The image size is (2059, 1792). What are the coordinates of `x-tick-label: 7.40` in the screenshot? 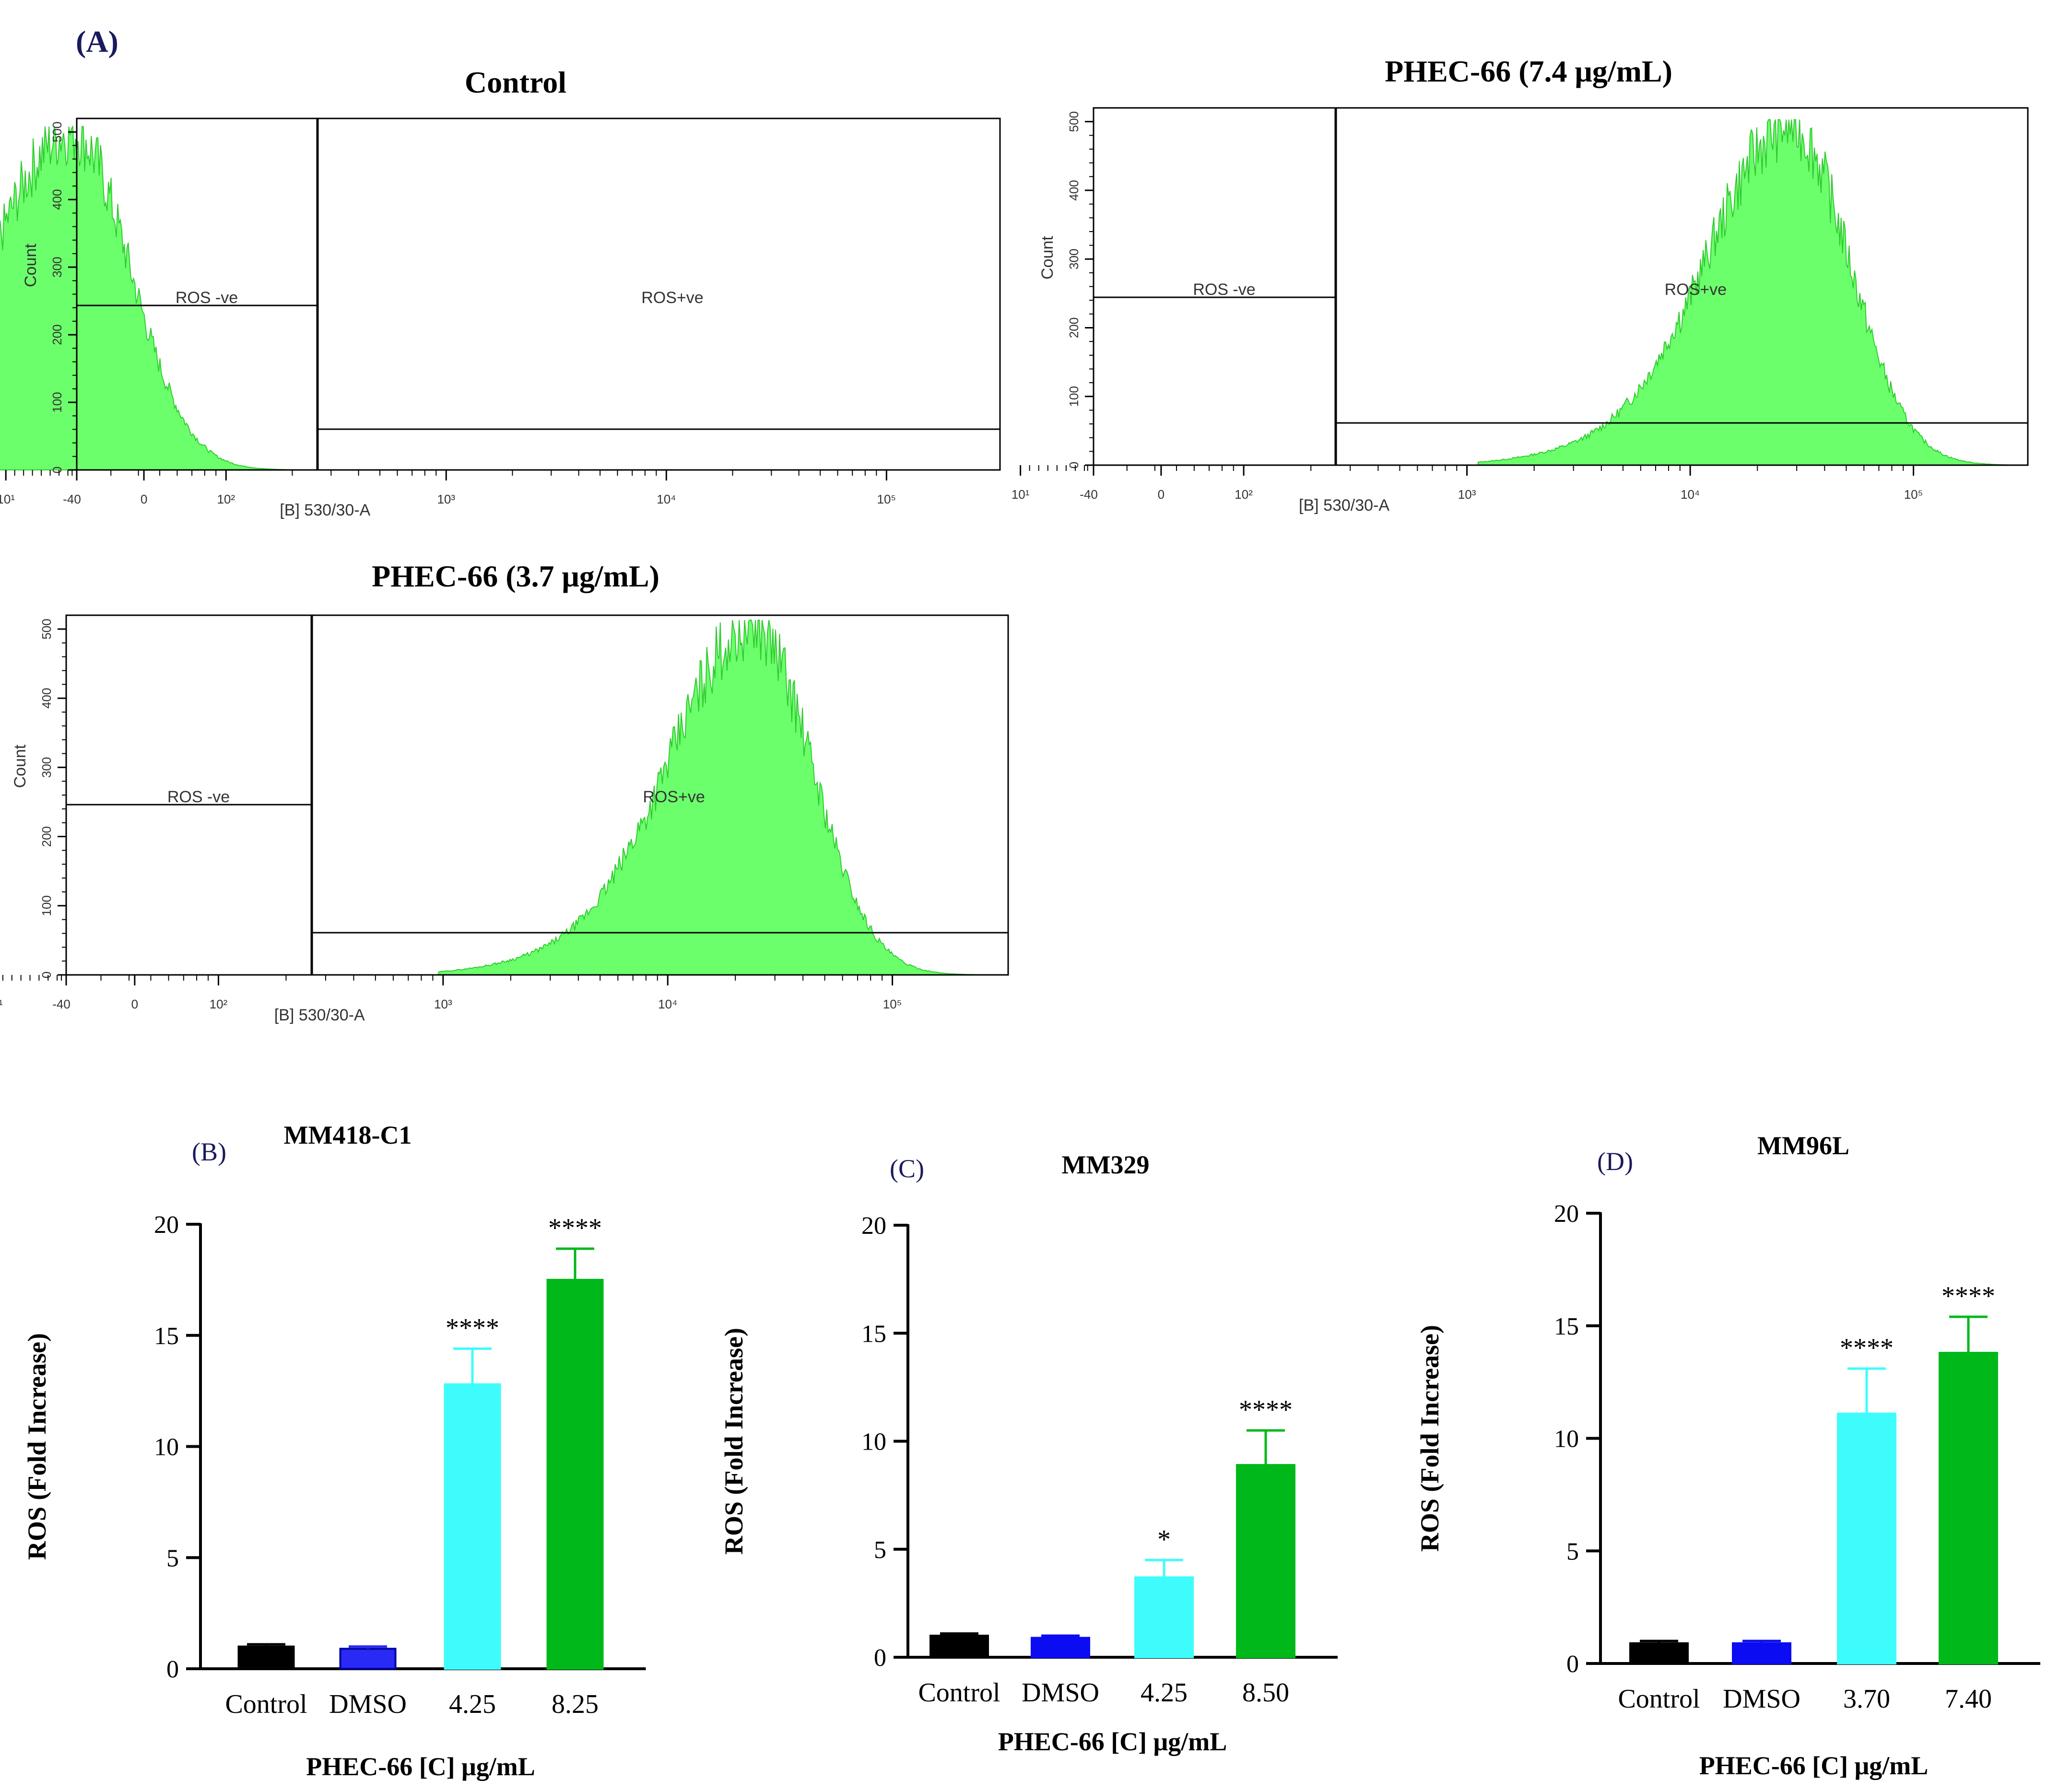 It's located at (1968, 1699).